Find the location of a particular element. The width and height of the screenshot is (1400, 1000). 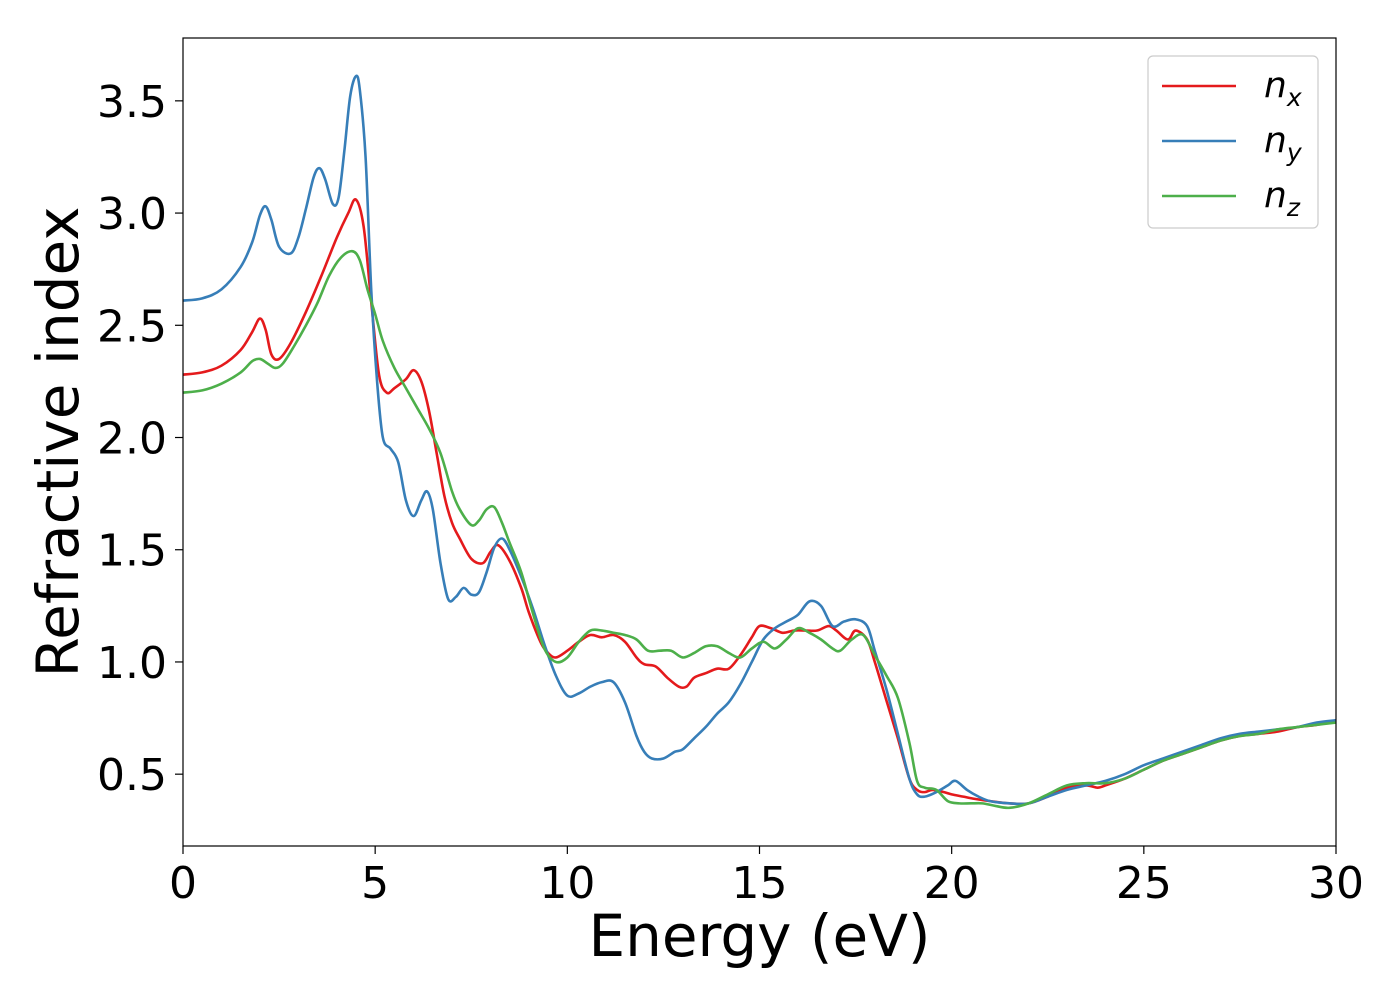

legend-label-x: nx is located at coordinates (1283, 88).